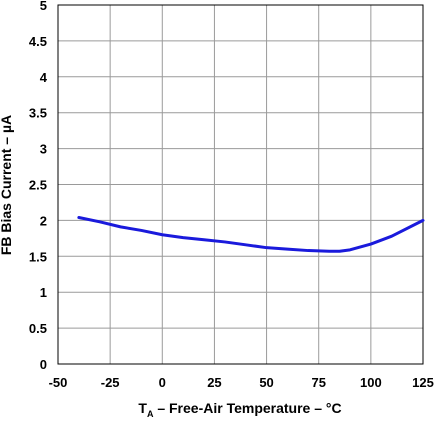  Describe the element at coordinates (38, 256) in the screenshot. I see `y-tick-label: 1.5` at that location.